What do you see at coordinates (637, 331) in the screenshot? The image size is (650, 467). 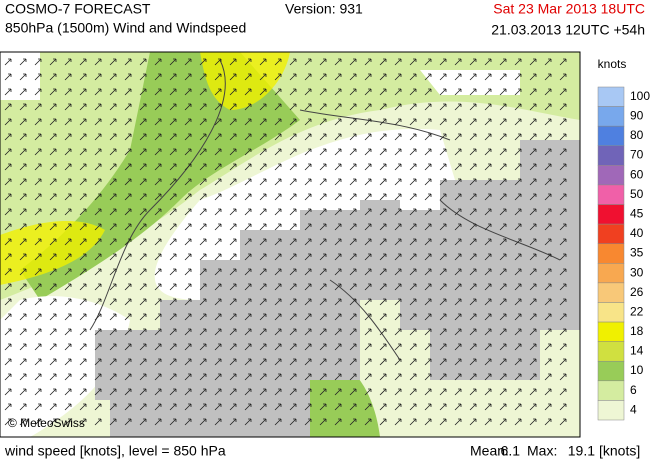 I see `legend-label: 18` at bounding box center [637, 331].